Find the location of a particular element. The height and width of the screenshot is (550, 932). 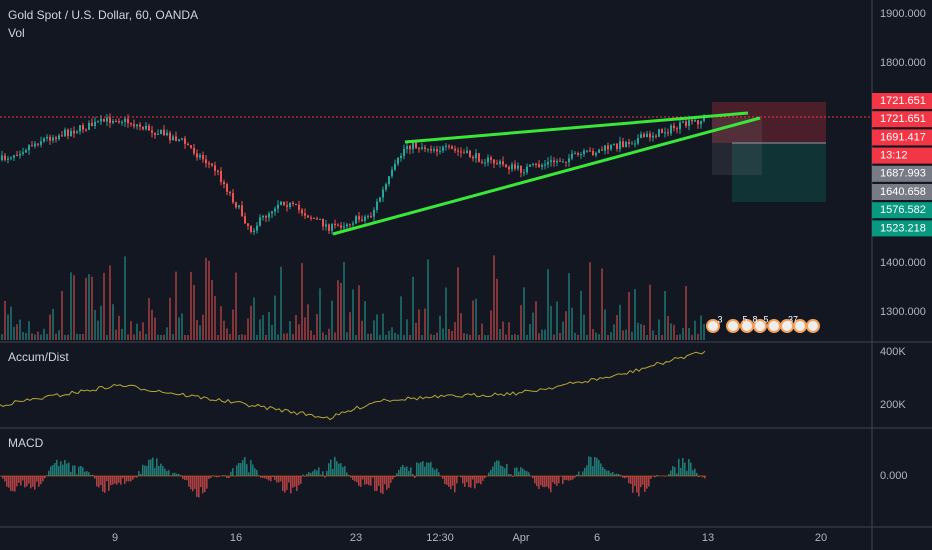

event-markers: 3 5 8 5 37 is located at coordinates (763, 323).